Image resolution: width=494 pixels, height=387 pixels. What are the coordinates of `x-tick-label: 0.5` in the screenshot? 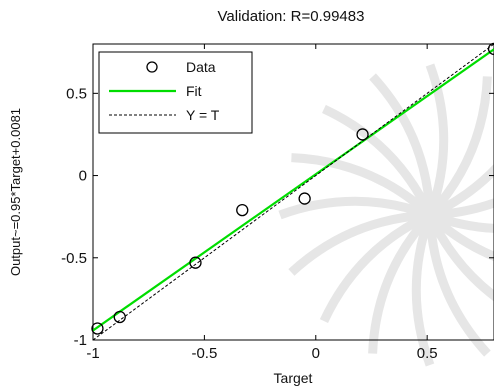 It's located at (427, 353).